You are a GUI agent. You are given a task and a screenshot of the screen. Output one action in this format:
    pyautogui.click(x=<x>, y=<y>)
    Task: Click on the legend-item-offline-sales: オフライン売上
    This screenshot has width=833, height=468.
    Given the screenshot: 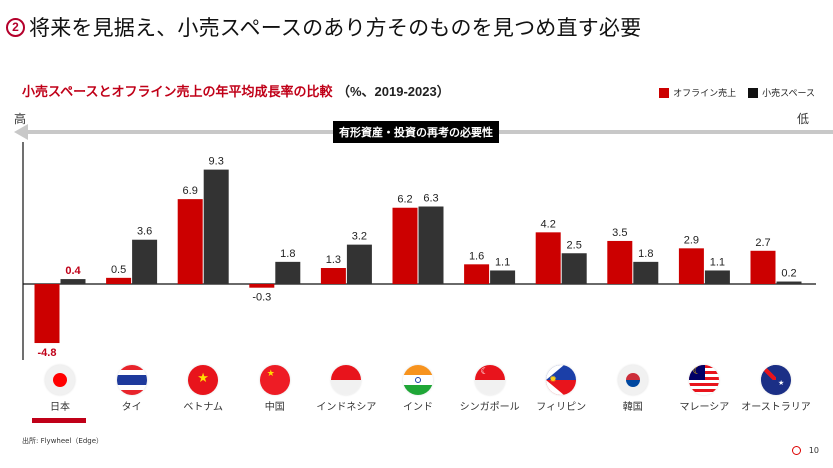 What is the action you would take?
    pyautogui.click(x=697, y=92)
    